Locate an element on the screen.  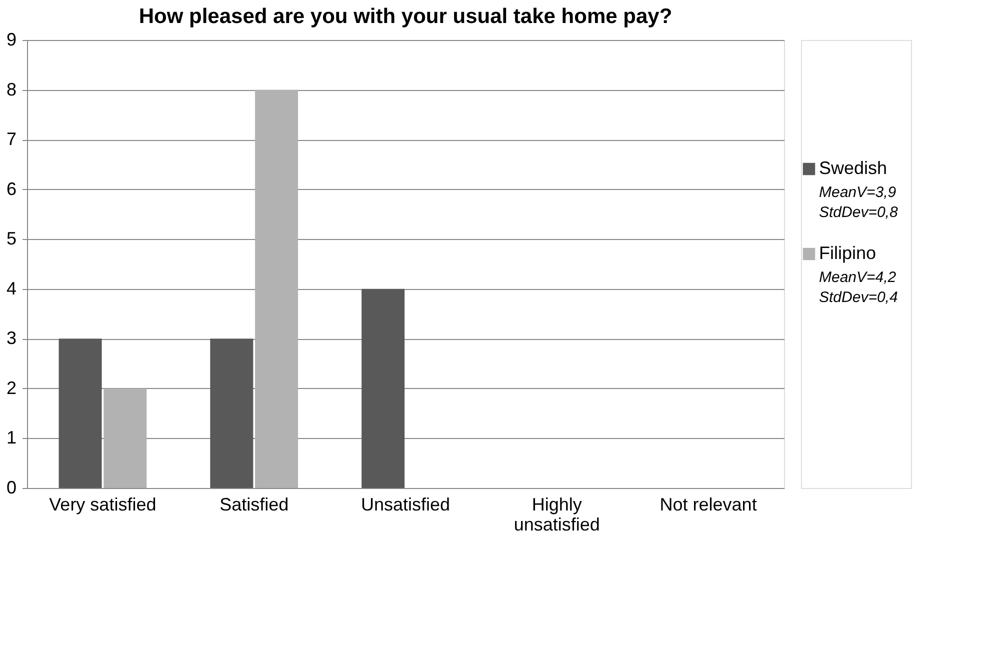
legend-label: Filipino is located at coordinates (847, 253).